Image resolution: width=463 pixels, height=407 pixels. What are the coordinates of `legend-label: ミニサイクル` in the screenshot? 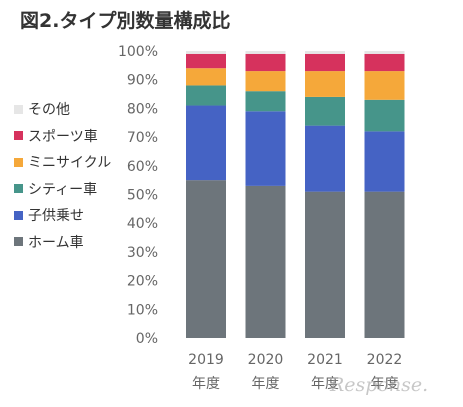 It's located at (70, 163).